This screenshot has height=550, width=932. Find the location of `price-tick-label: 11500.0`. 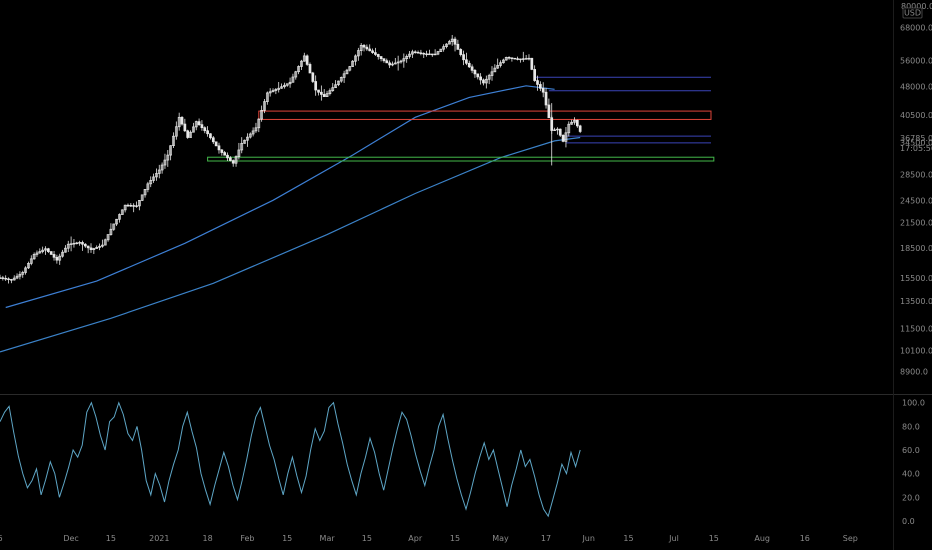

price-tick-label: 11500.0 is located at coordinates (916, 328).